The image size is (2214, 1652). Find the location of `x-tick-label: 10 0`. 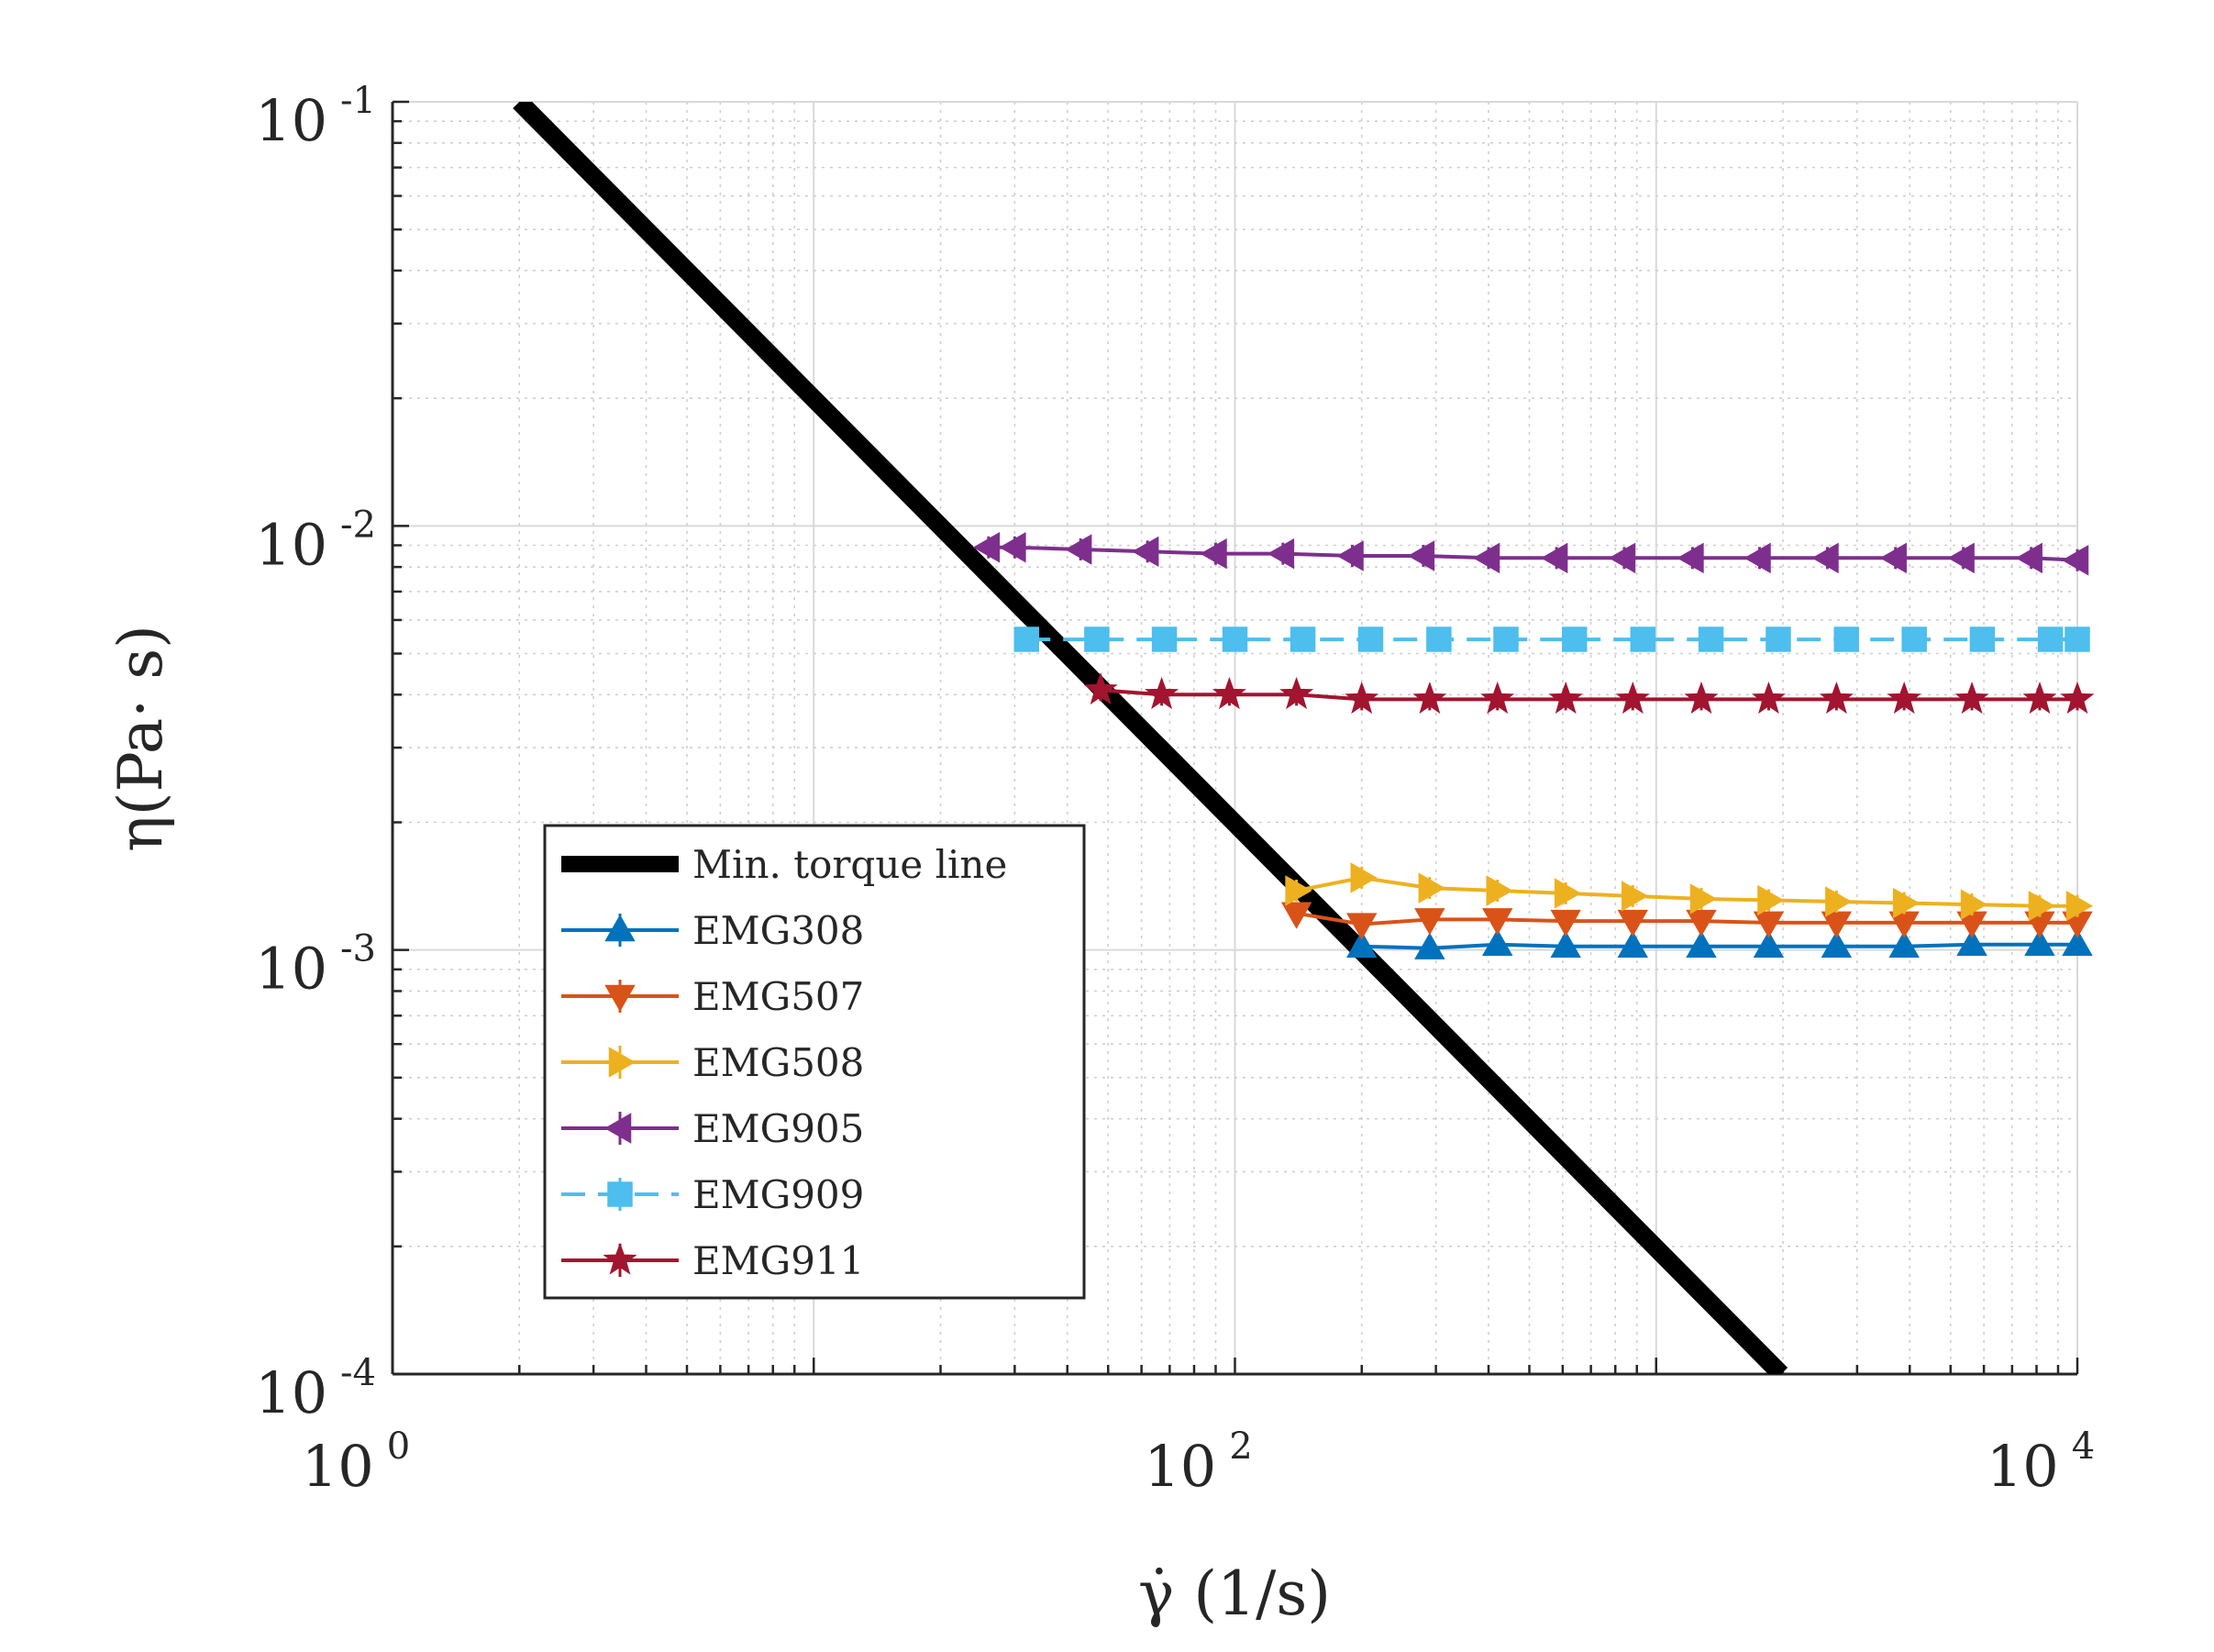

x-tick-label: 10 0 is located at coordinates (356, 1463).